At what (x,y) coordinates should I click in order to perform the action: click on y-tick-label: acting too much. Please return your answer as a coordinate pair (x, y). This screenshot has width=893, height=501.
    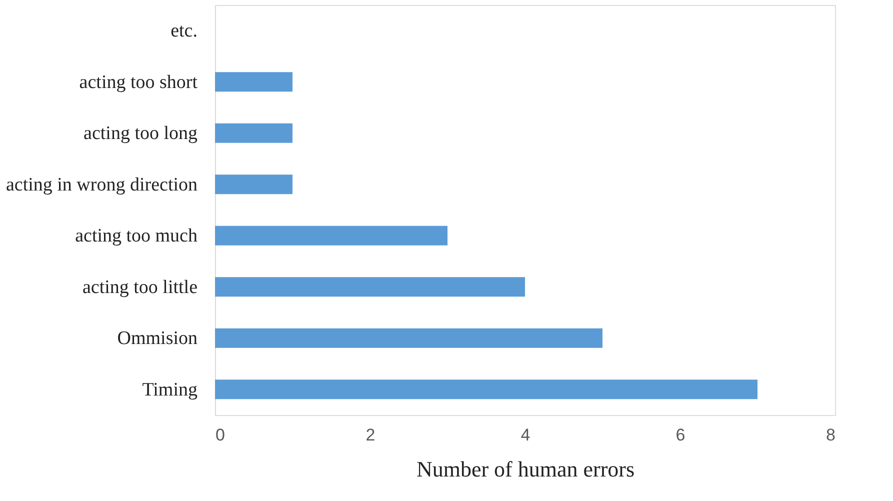
    Looking at the image, I should click on (136, 236).